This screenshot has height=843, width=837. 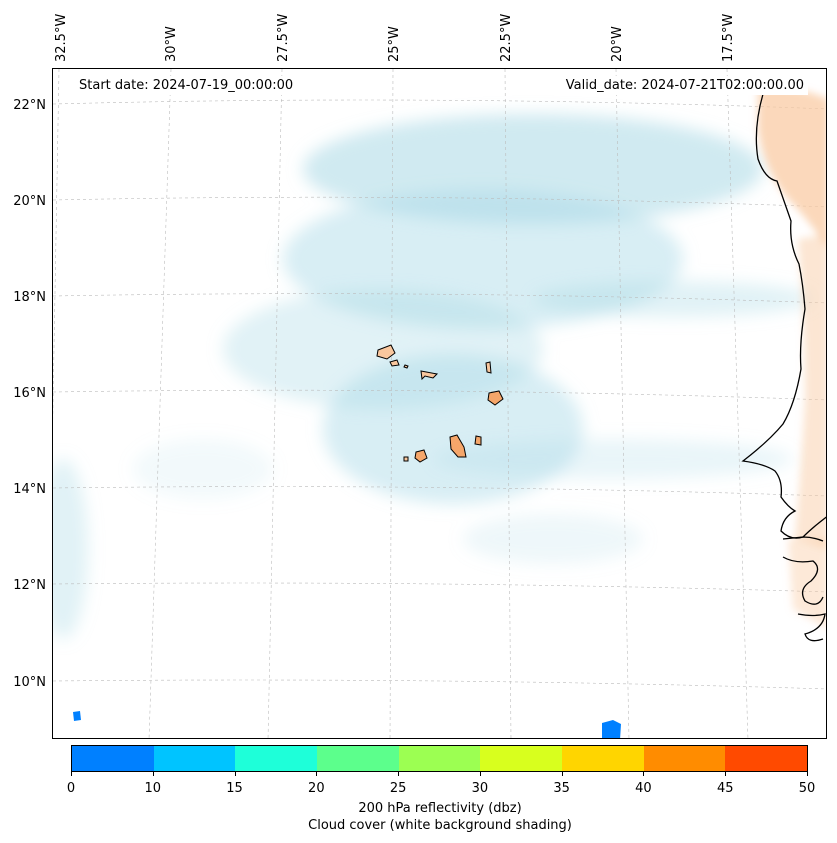 What do you see at coordinates (613, 459) in the screenshot?
I see `cloud-lower-streak` at bounding box center [613, 459].